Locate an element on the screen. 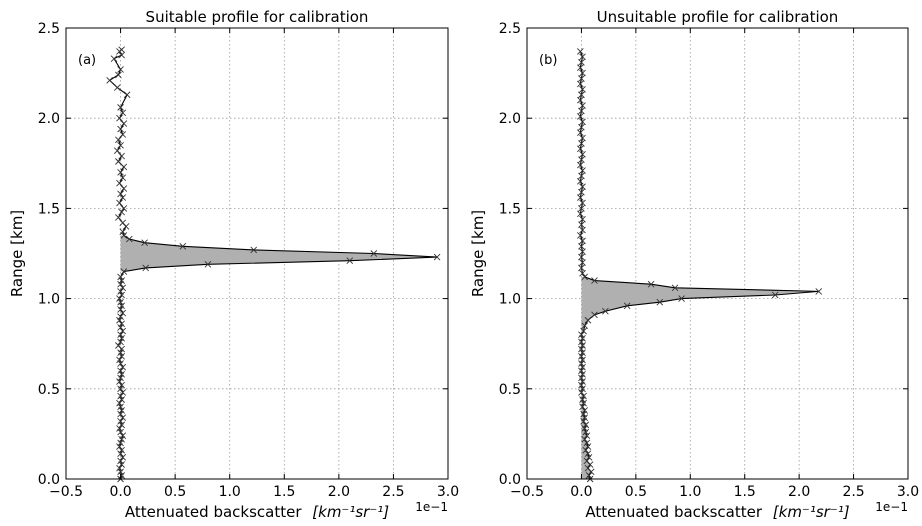 The height and width of the screenshot is (526, 922). panel-b-xtick-label: 3.0 is located at coordinates (908, 492).